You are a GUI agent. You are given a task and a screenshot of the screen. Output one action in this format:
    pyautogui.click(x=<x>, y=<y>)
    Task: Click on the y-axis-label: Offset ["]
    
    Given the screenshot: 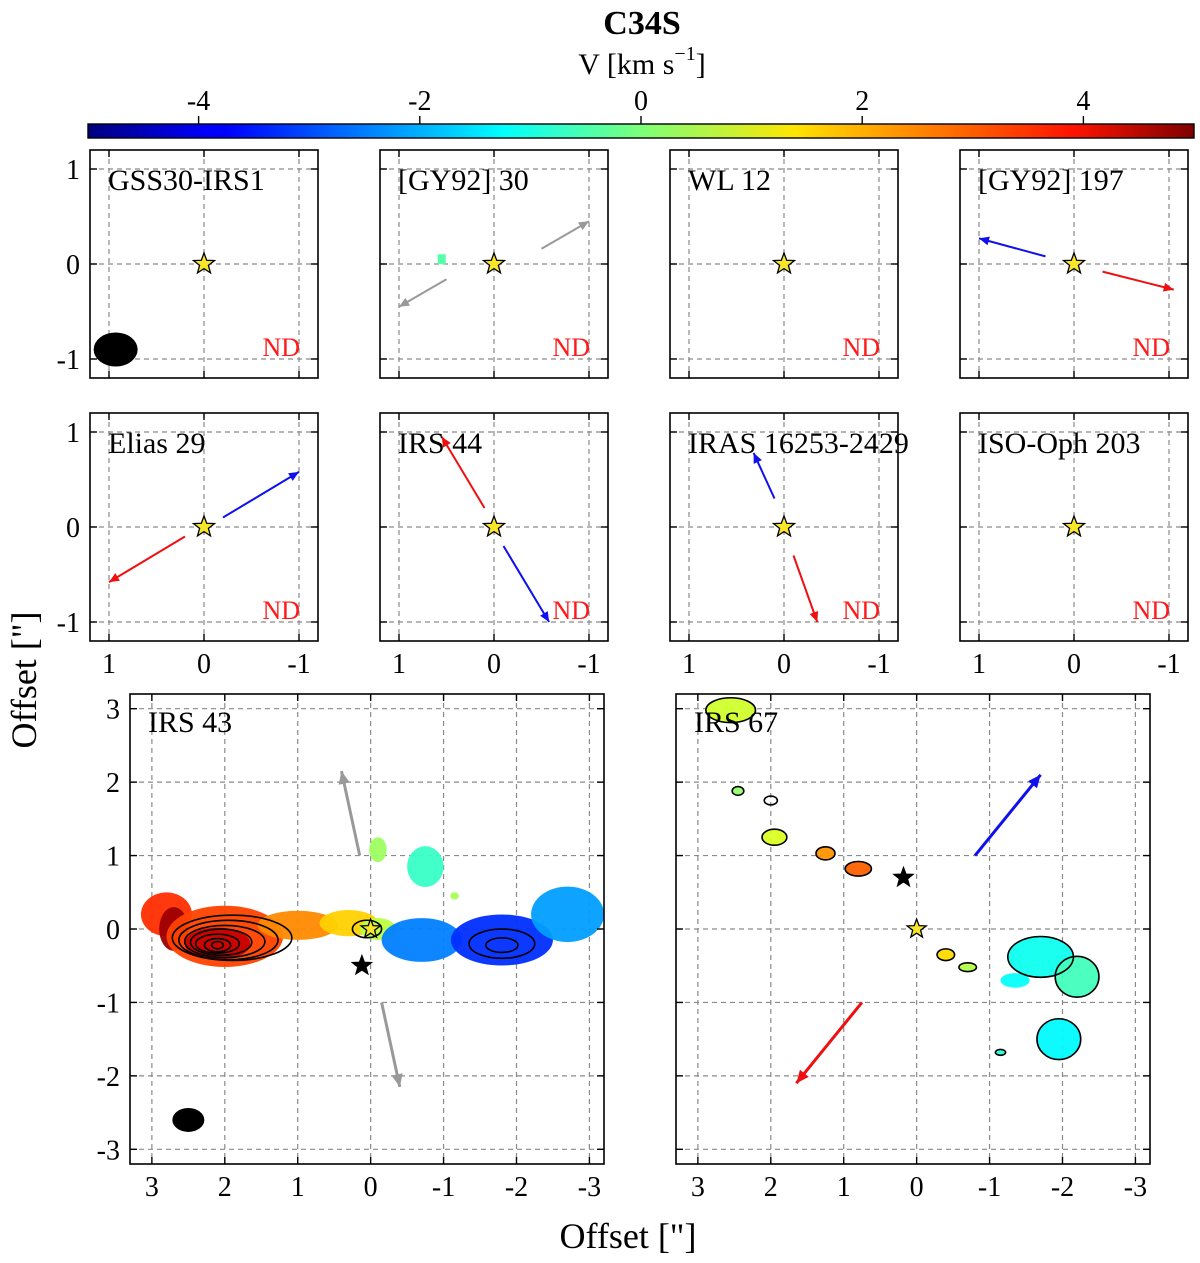 What is the action you would take?
    pyautogui.click(x=24, y=680)
    